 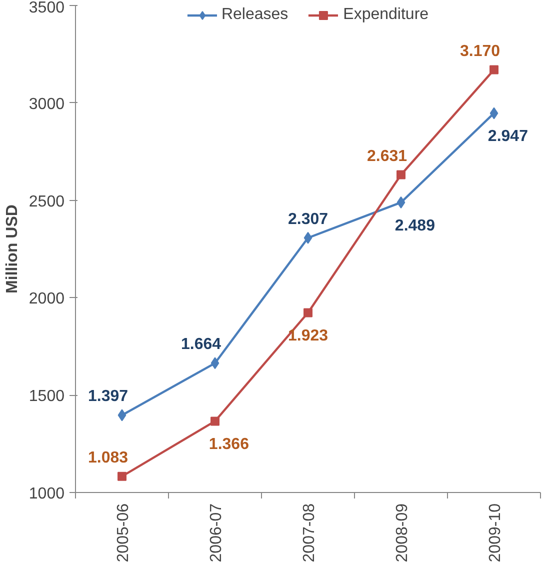 What do you see at coordinates (46, 201) in the screenshot?
I see `y-tick-label: 2500` at bounding box center [46, 201].